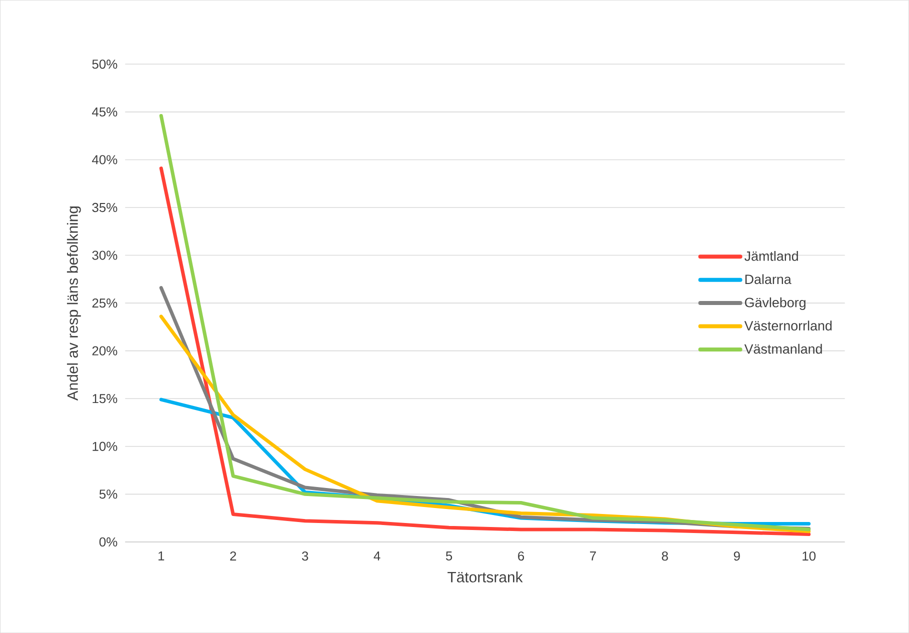  I want to click on x-tick-label: 7, so click(593, 555).